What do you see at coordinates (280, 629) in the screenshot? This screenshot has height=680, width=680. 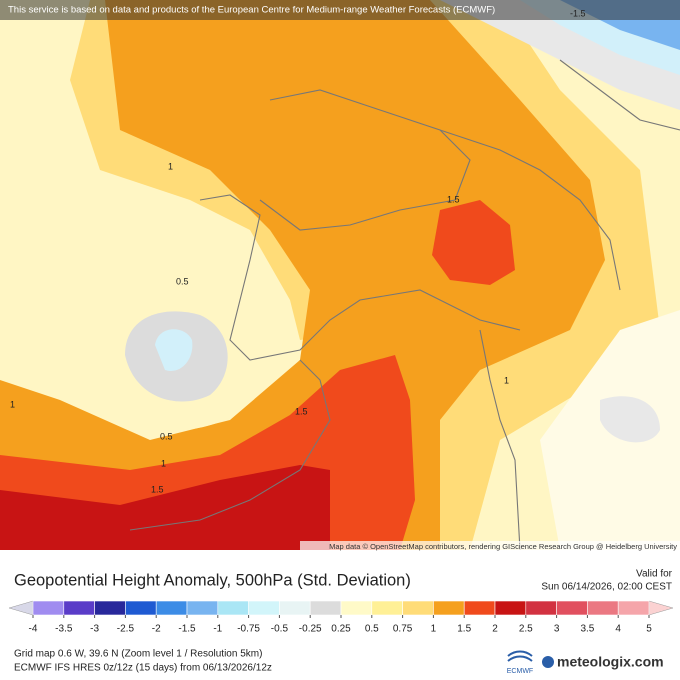 I see `tick-label: -0.5` at bounding box center [280, 629].